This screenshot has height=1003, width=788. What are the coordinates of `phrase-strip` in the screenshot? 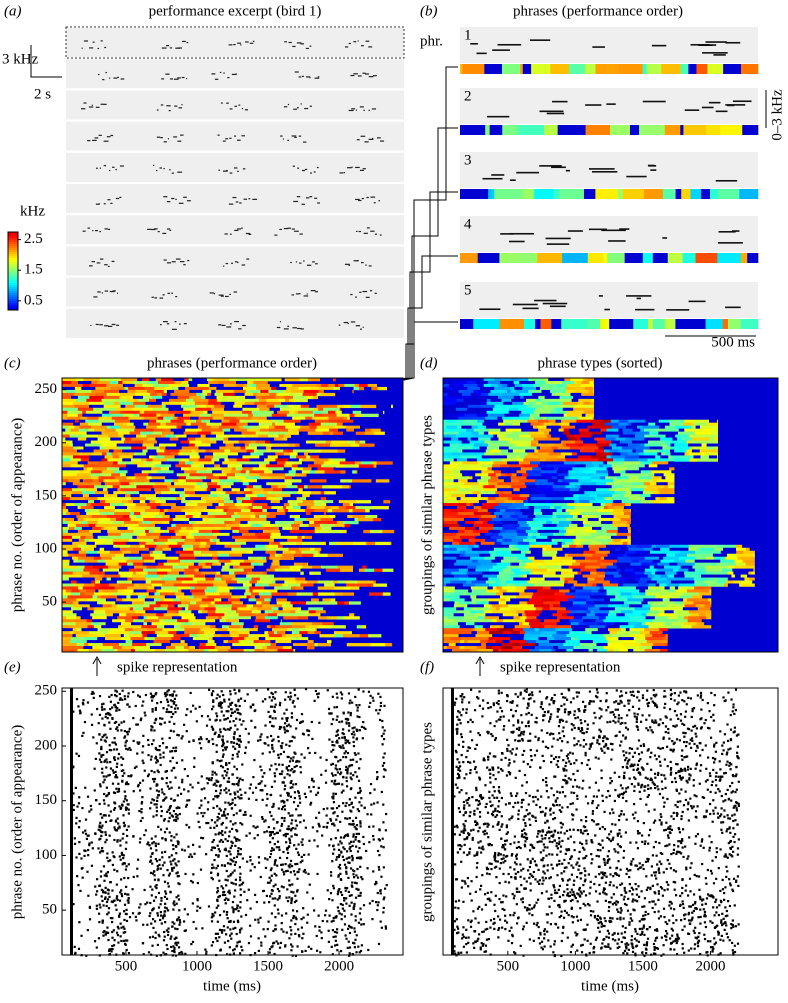 It's located at (469, 258).